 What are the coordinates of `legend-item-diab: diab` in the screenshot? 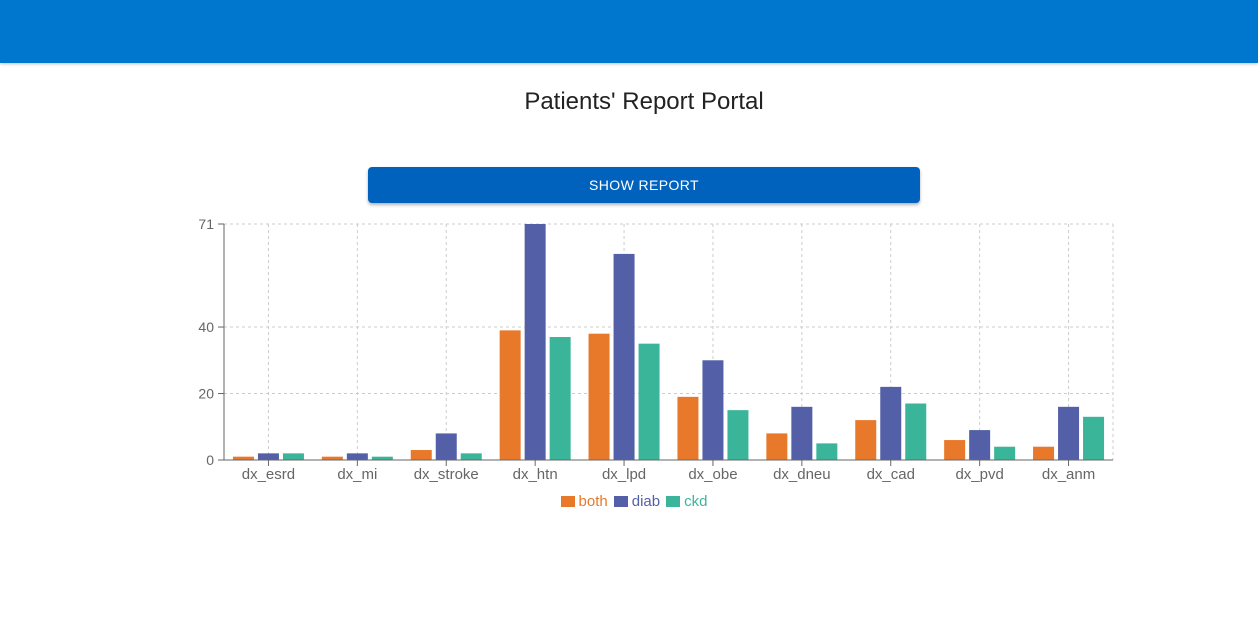 It's located at (637, 501).